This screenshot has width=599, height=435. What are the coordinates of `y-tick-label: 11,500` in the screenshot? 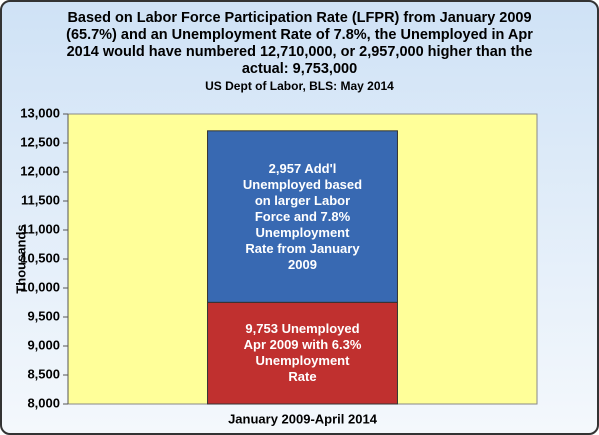 It's located at (40, 199).